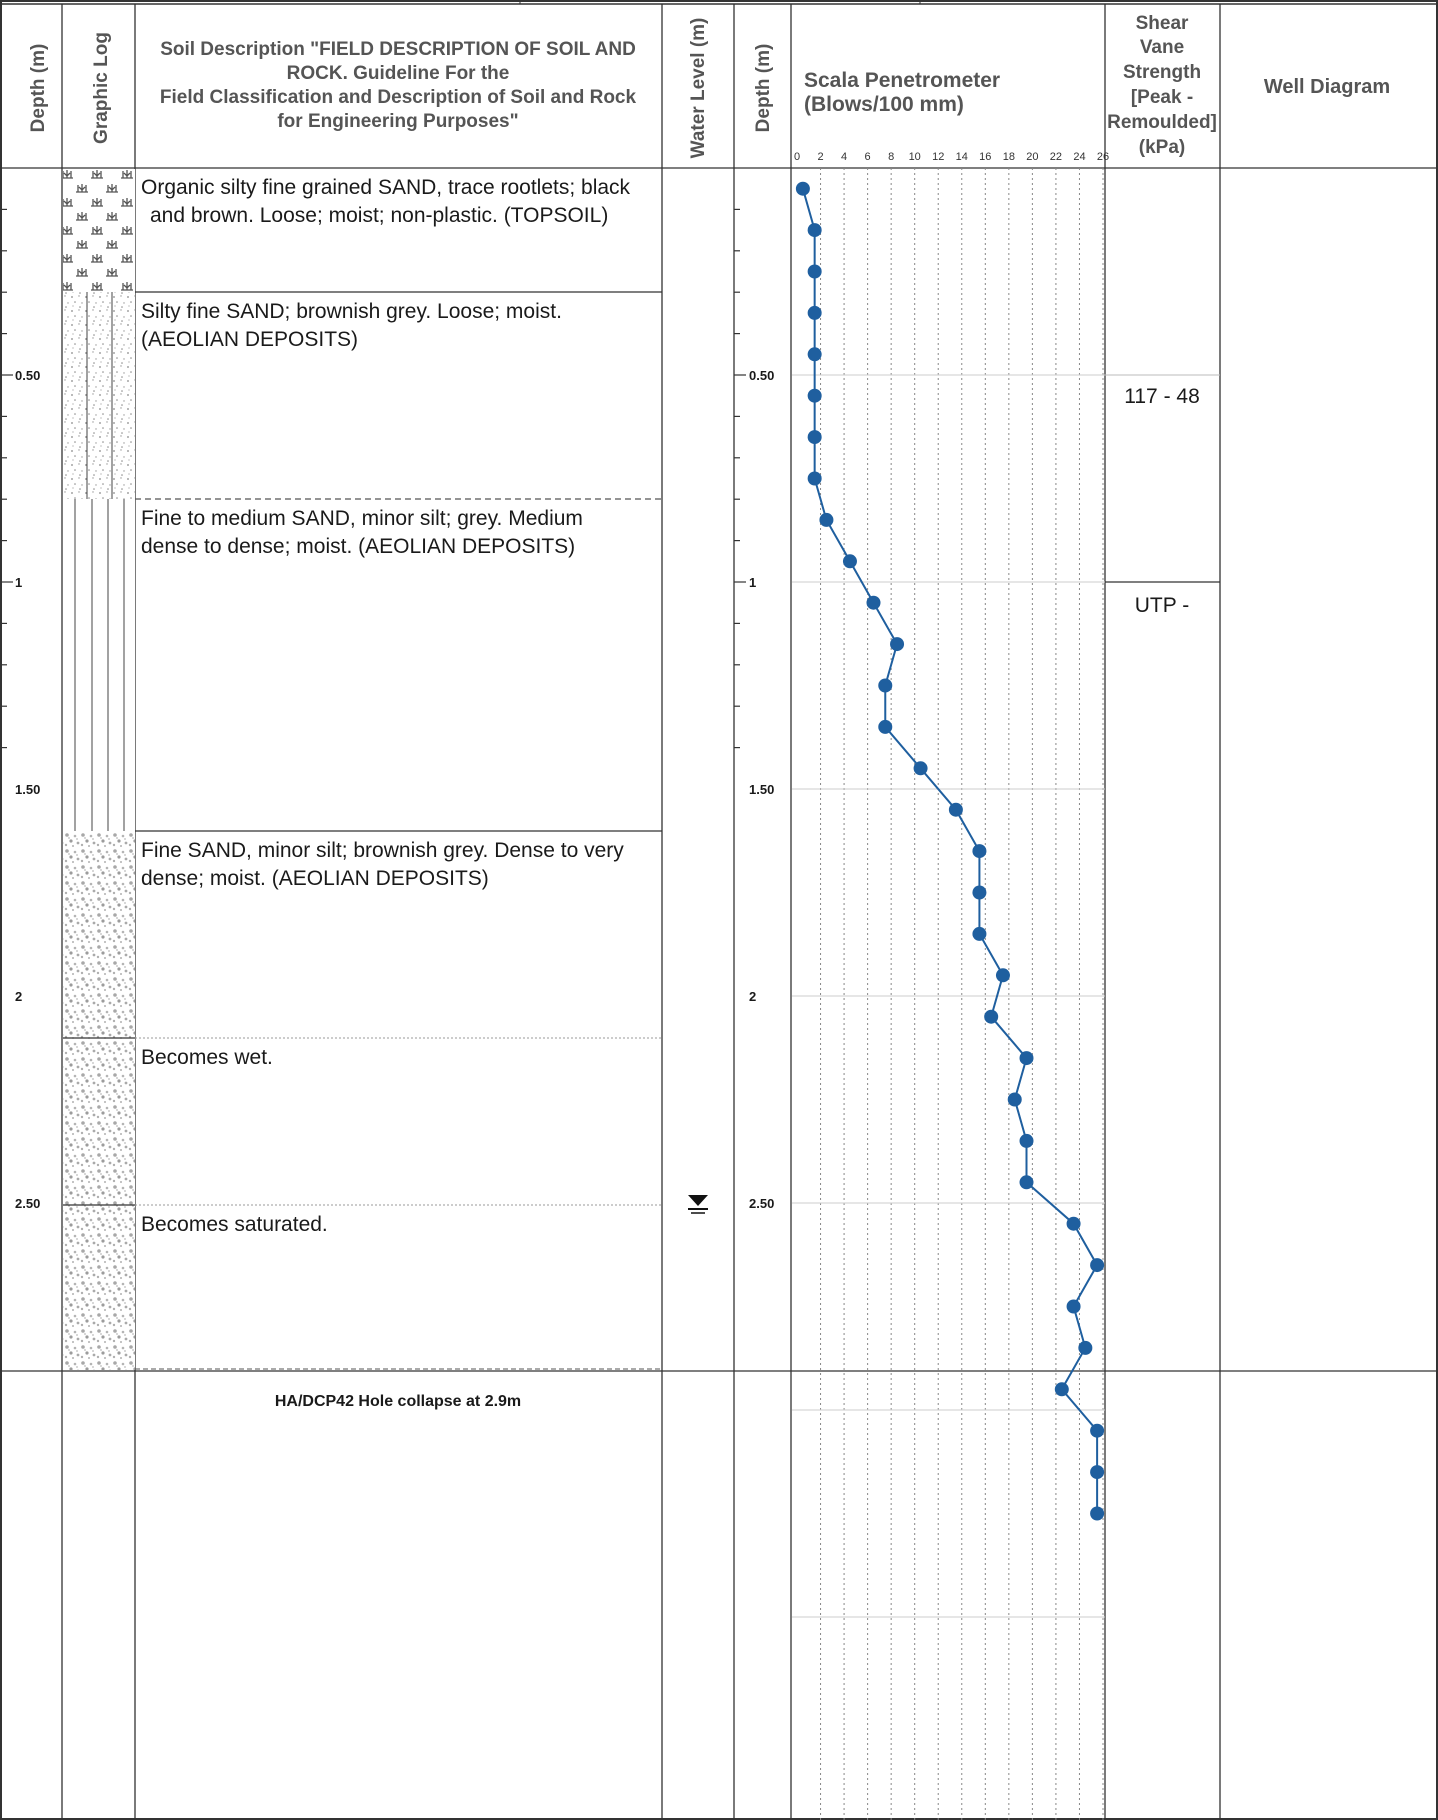  Describe the element at coordinates (754, 709) in the screenshot. I see `depth-ticks-mid: 0.50 1 1.50 2 2.50` at that location.